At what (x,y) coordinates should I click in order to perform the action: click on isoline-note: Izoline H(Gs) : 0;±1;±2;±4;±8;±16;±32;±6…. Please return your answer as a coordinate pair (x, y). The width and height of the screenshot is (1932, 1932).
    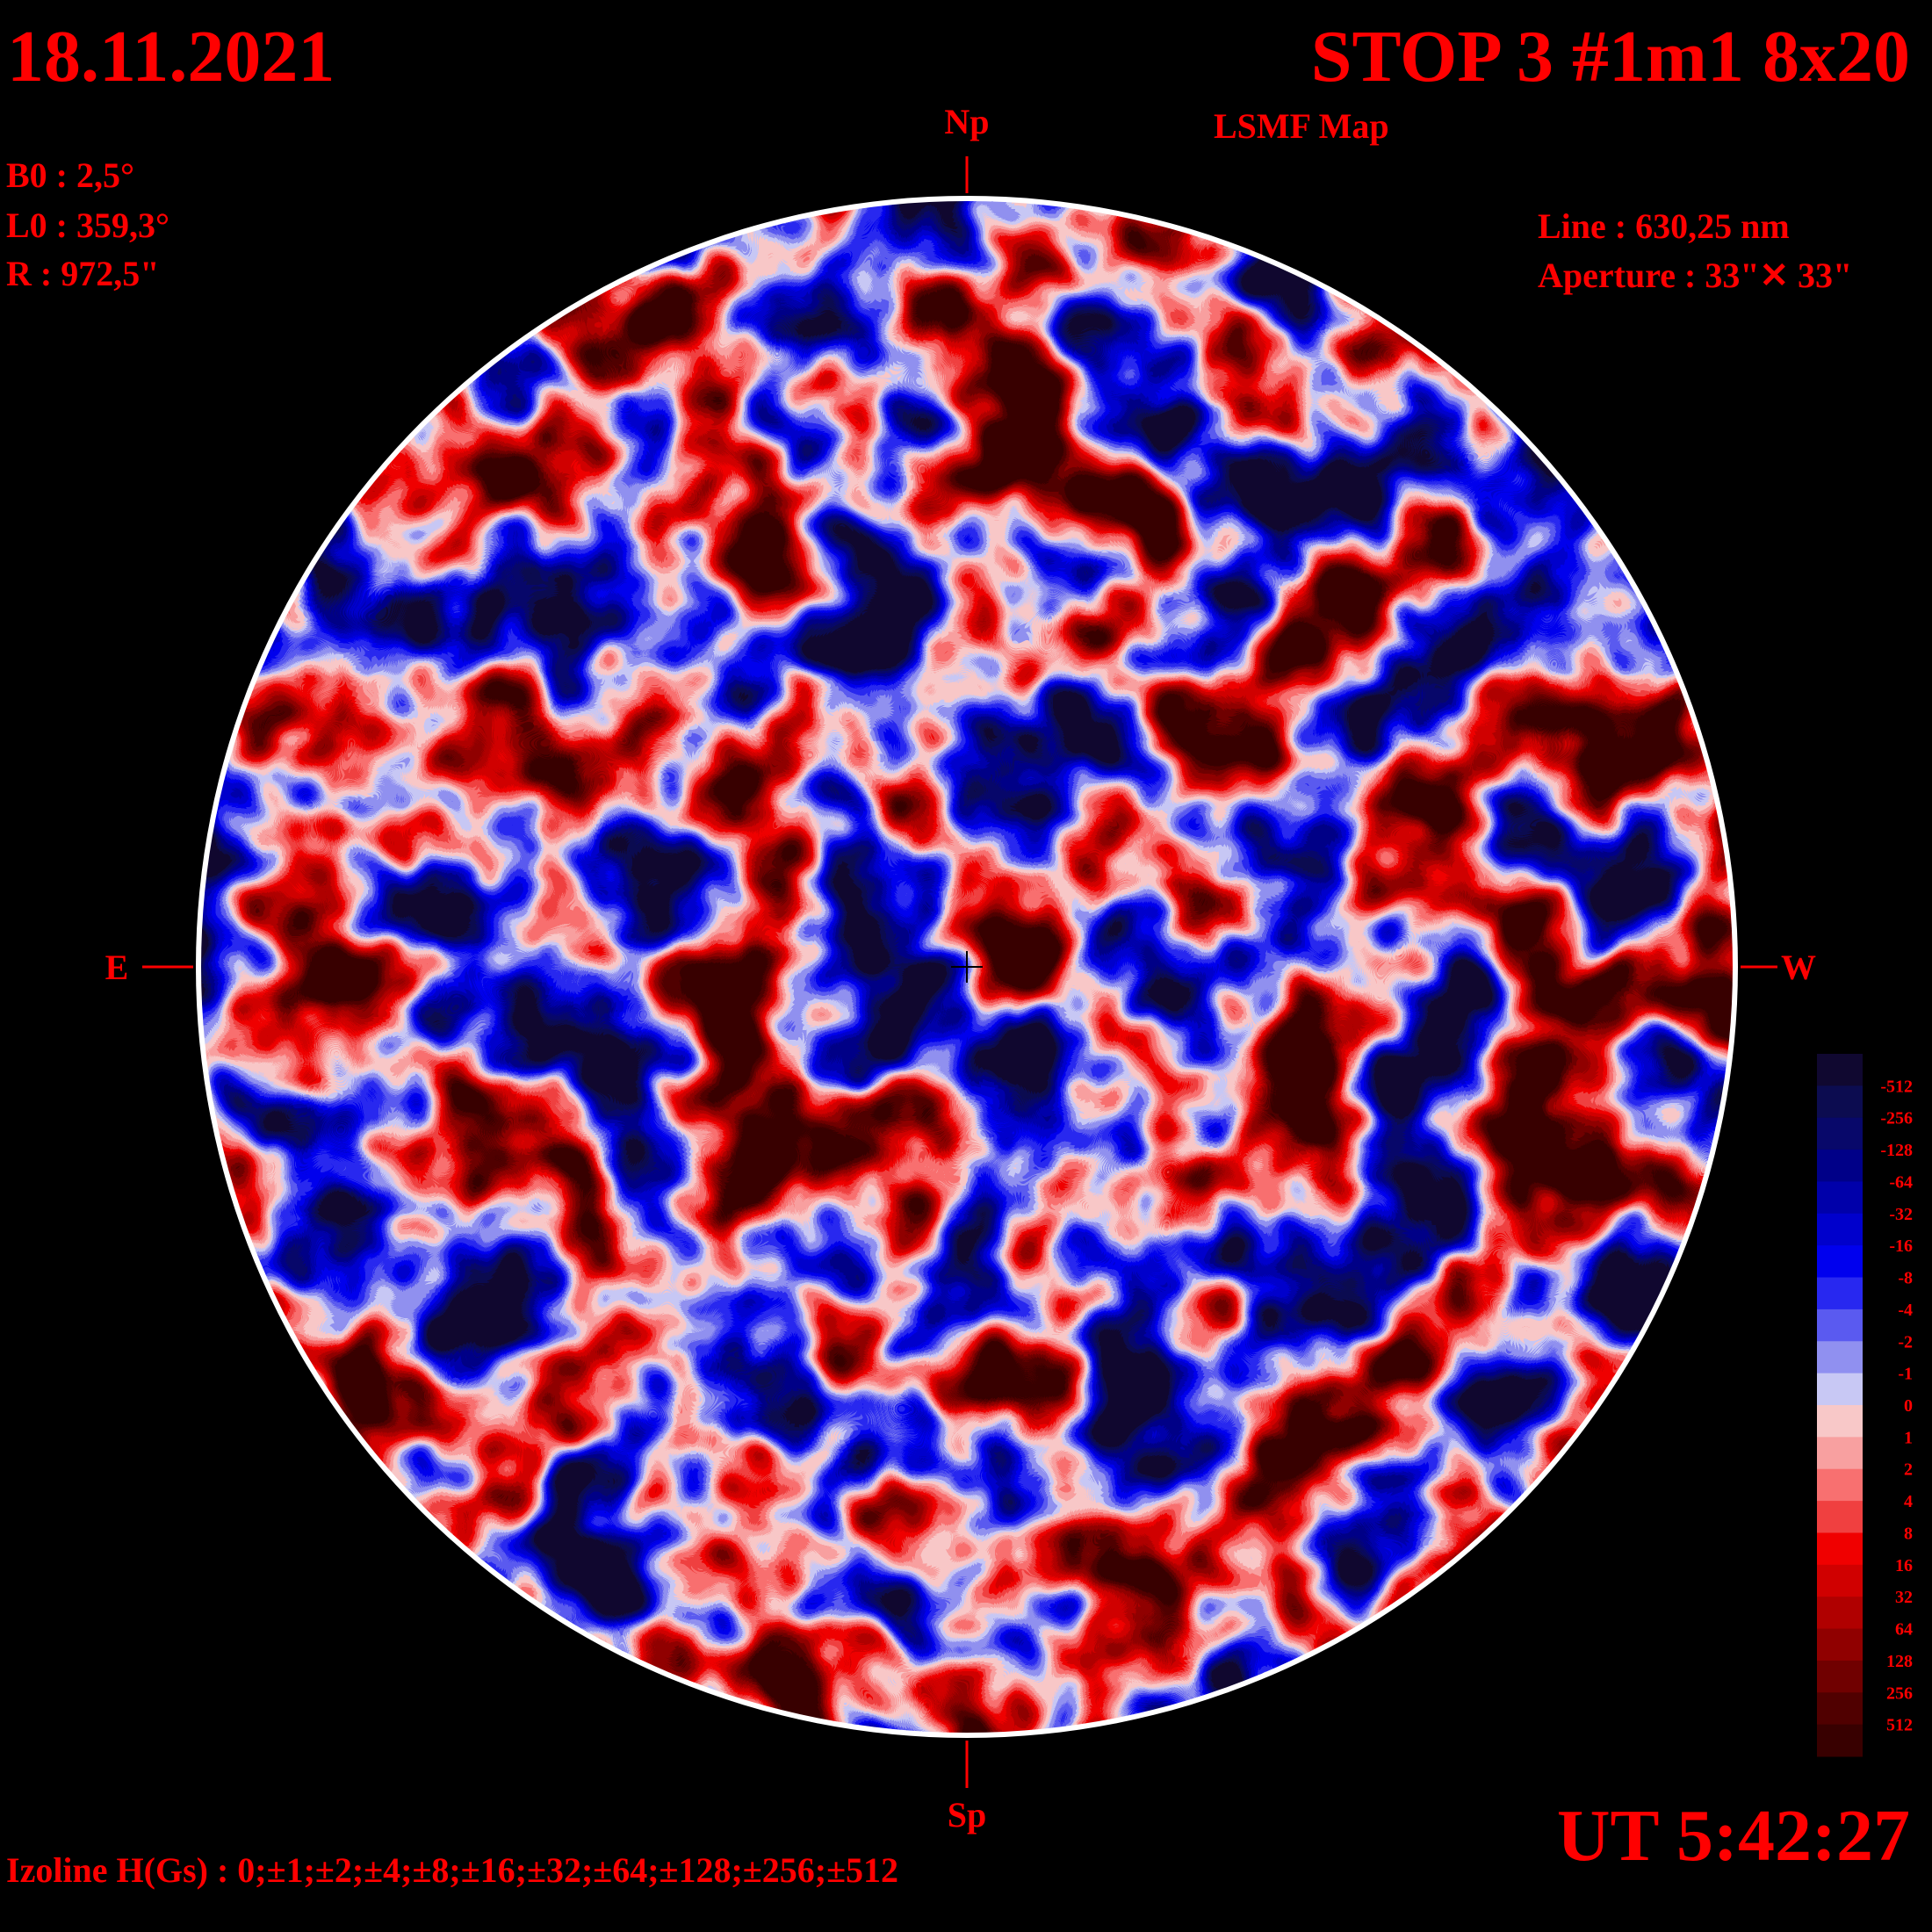
    Looking at the image, I should click on (452, 1870).